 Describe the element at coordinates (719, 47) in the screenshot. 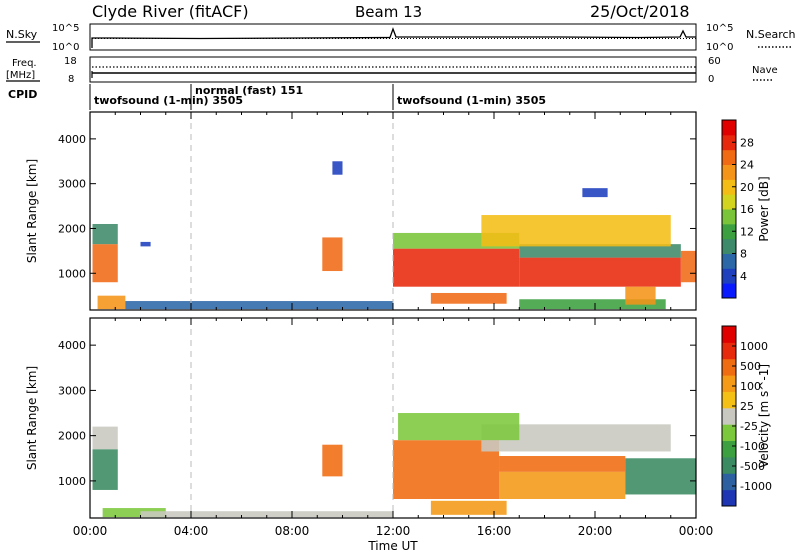

I see `nsearch-tick-bottom: 10^0` at that location.